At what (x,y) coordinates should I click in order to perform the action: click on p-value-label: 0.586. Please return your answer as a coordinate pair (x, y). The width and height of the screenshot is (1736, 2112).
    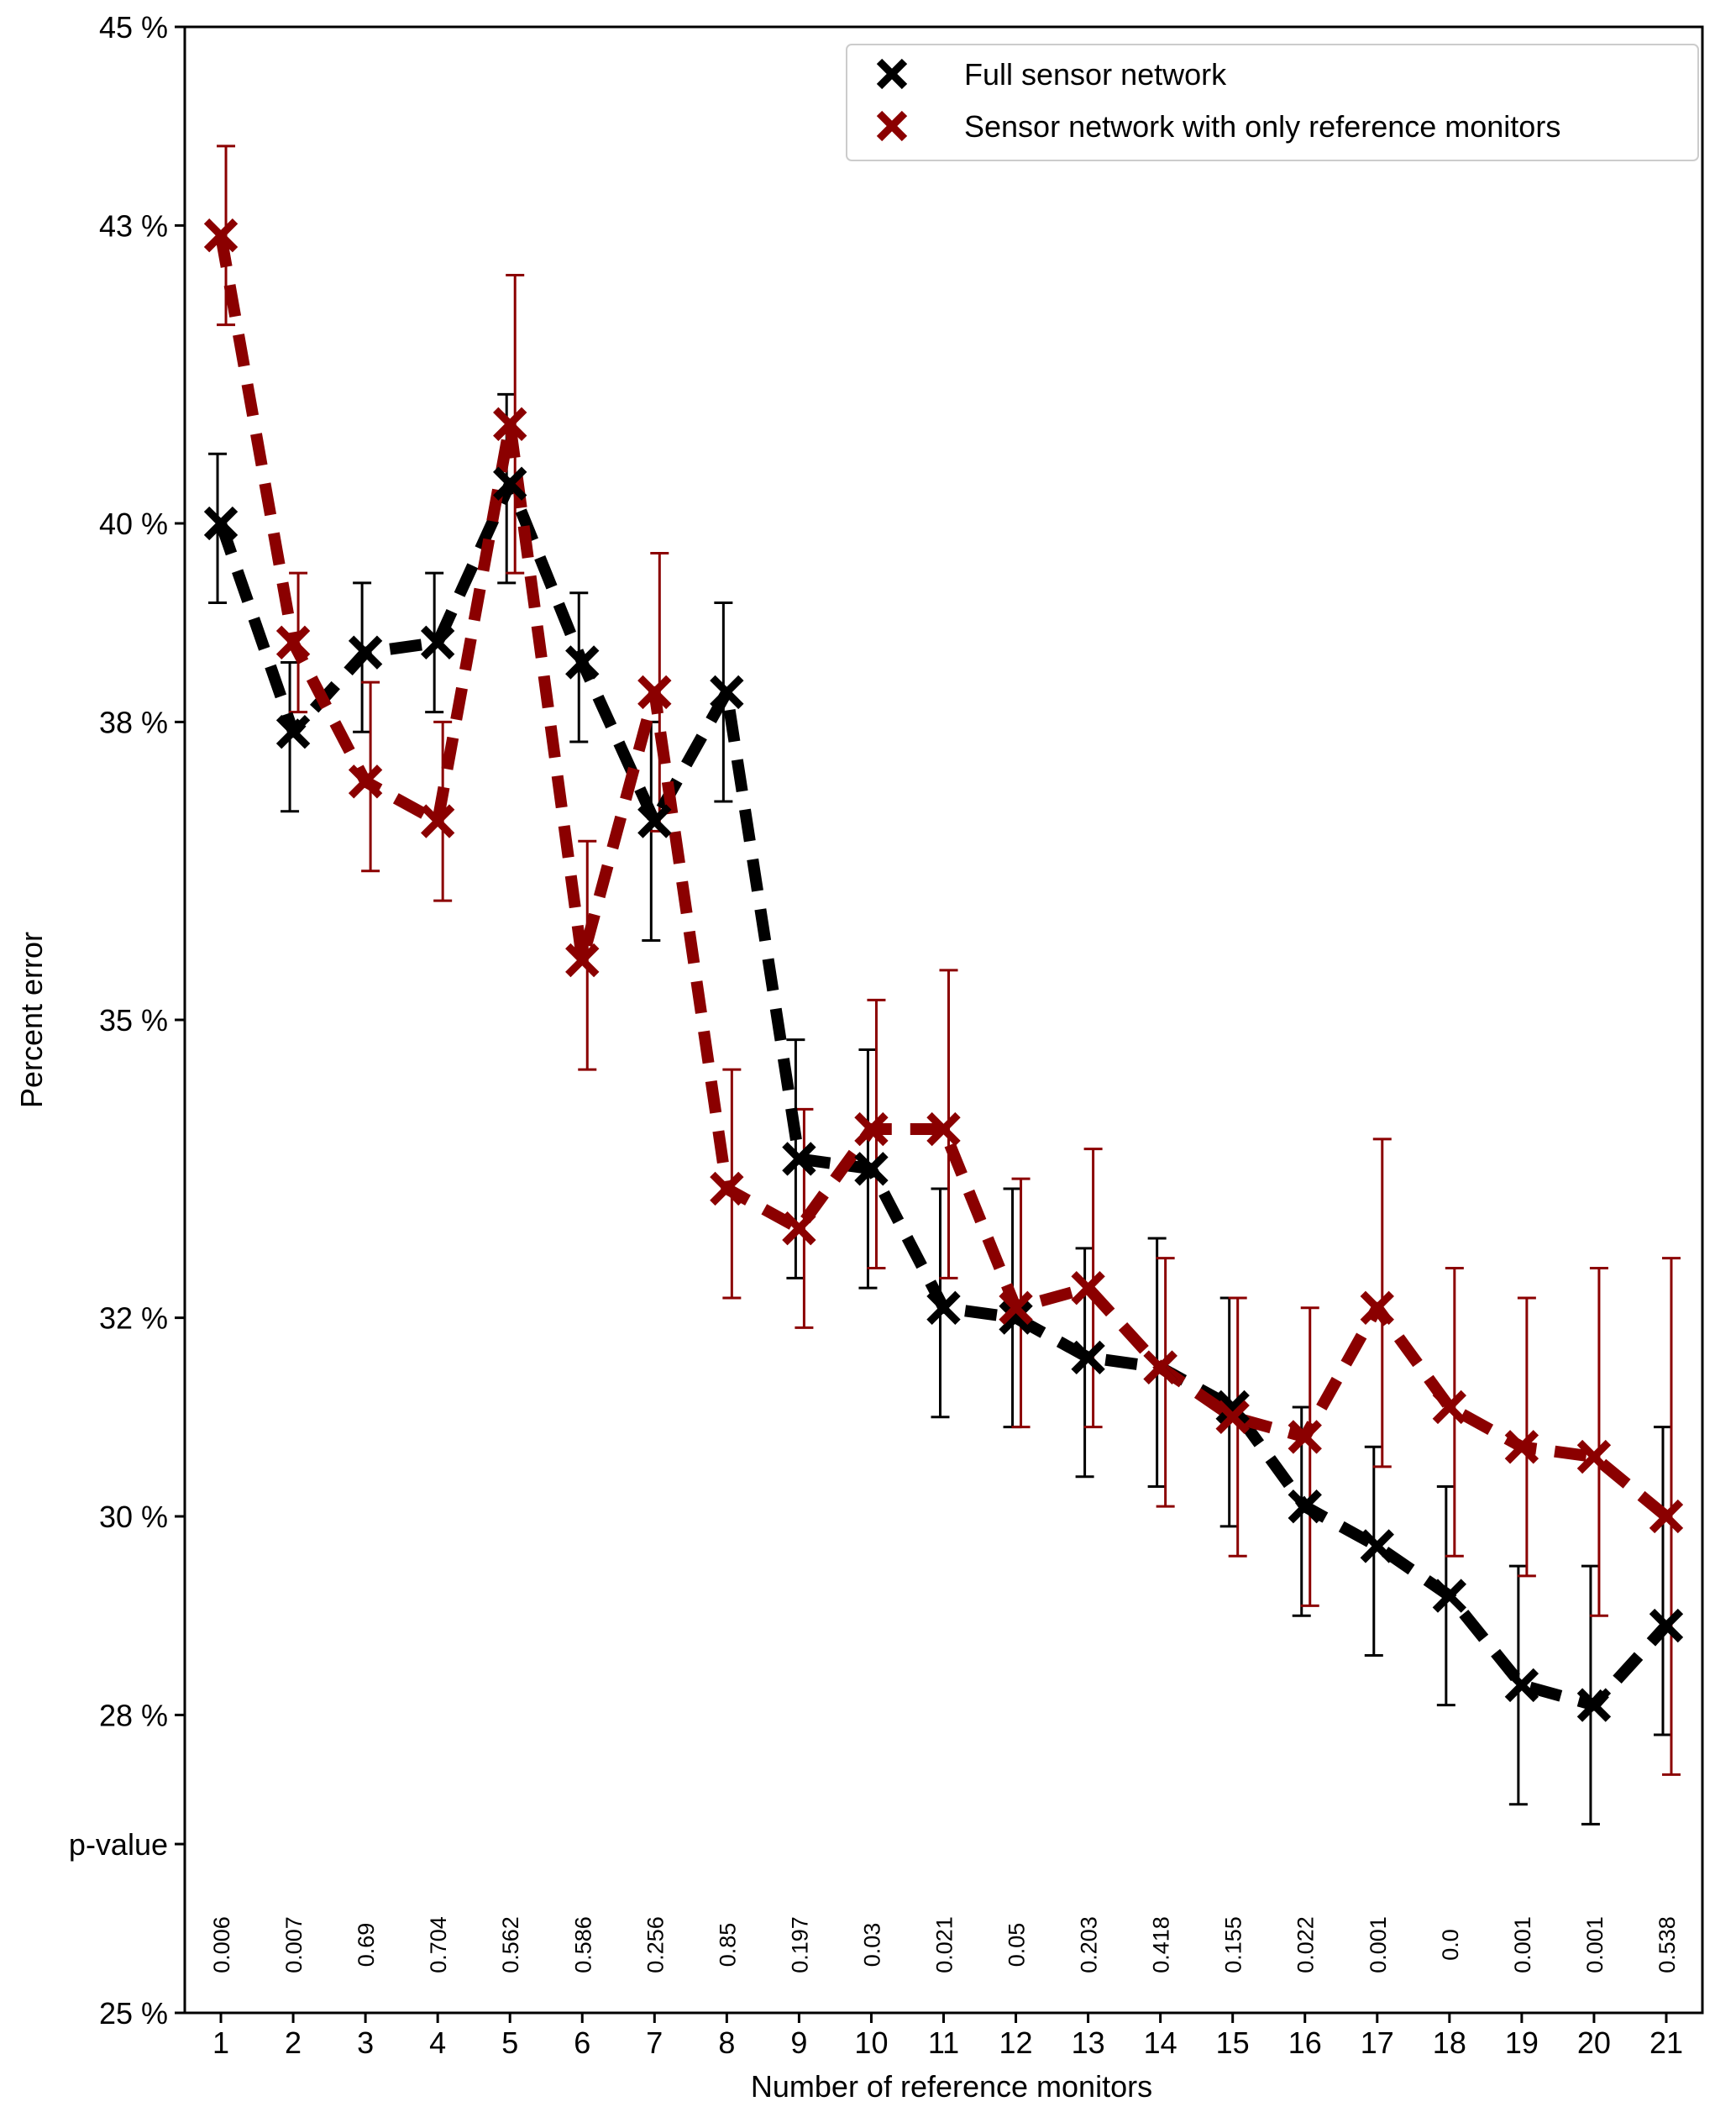
    Looking at the image, I should click on (582, 1945).